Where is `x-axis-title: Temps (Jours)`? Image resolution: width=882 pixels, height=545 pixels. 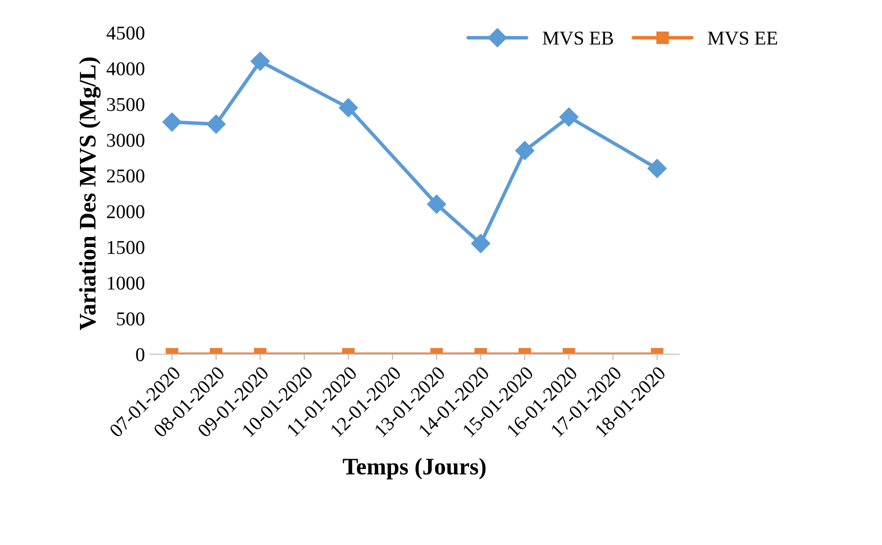 x-axis-title: Temps (Jours) is located at coordinates (414, 469).